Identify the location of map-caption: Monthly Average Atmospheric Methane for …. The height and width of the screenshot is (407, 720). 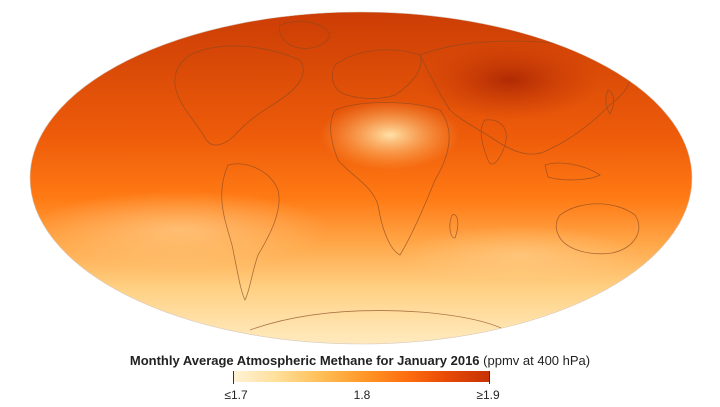
(360, 360).